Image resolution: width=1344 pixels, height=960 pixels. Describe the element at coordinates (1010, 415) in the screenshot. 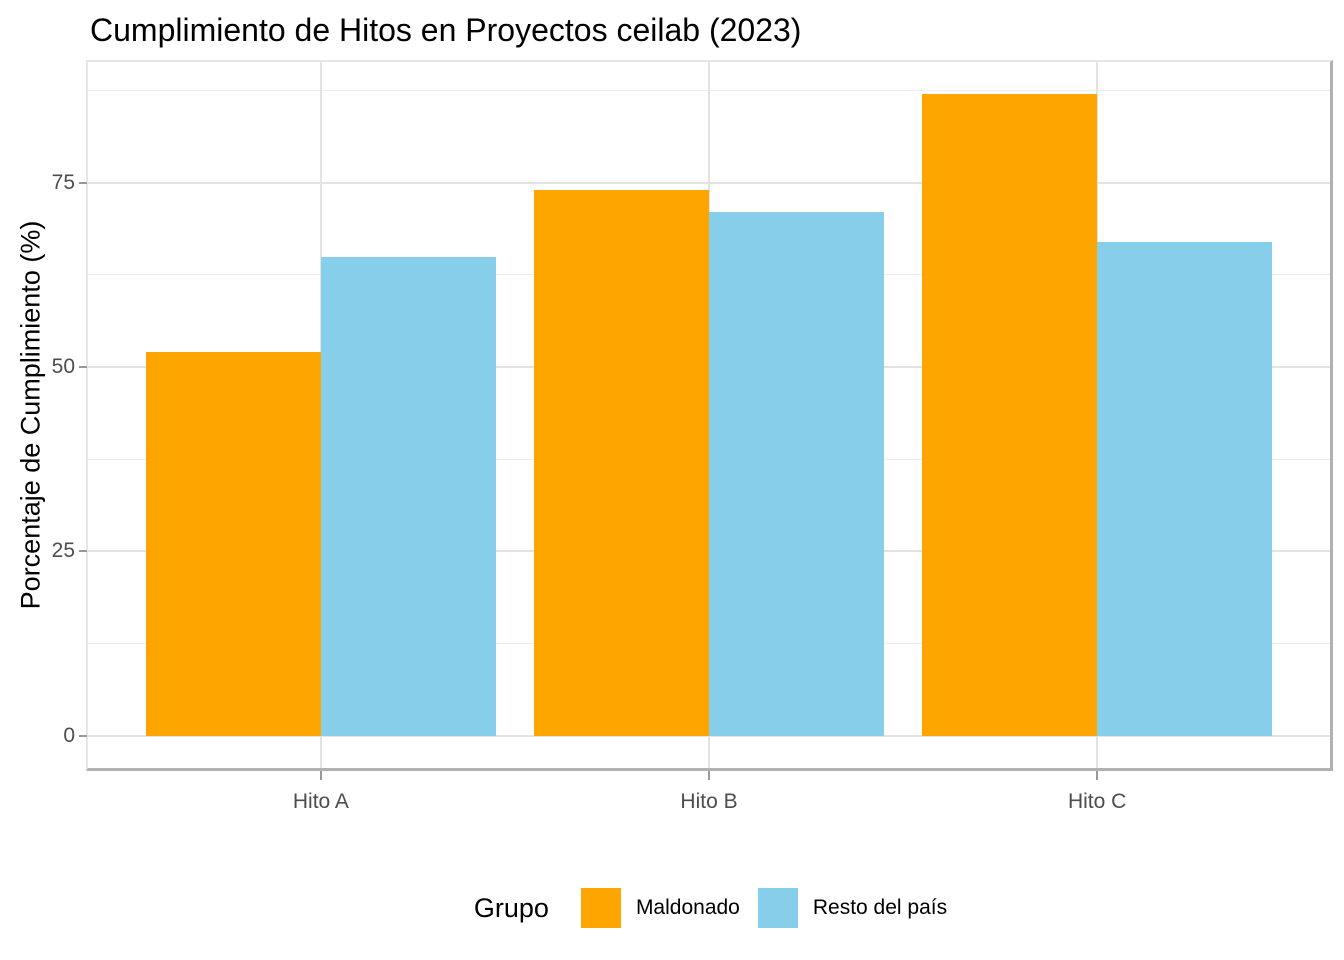

I see `bar-maldonado-hito-c` at that location.